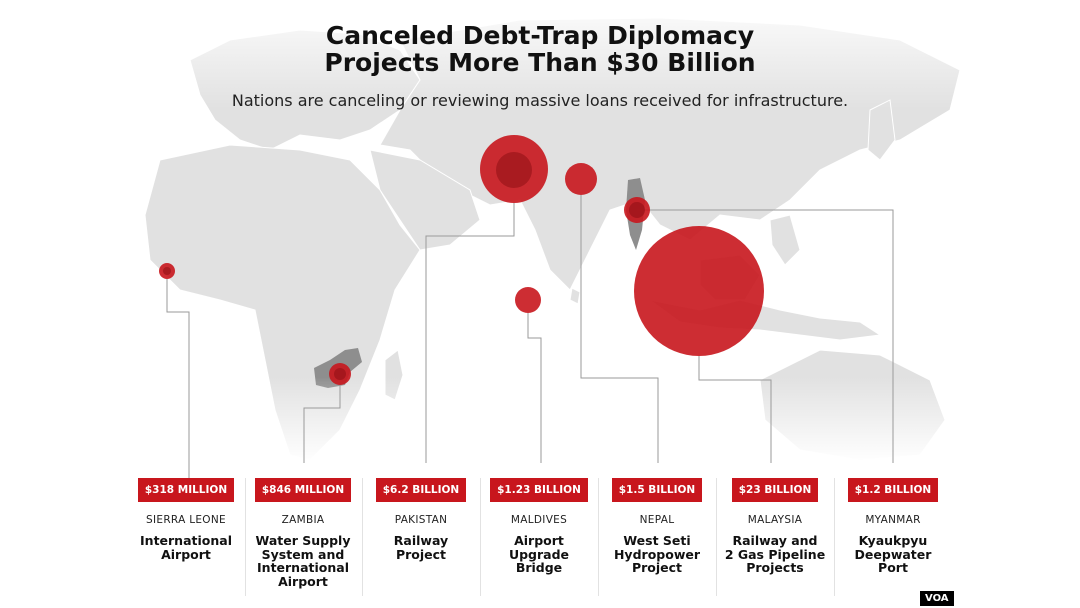 The width and height of the screenshot is (1080, 608). Describe the element at coordinates (893, 554) in the screenshot. I see `project-name: Kyaukpyu Deepwater Port` at that location.